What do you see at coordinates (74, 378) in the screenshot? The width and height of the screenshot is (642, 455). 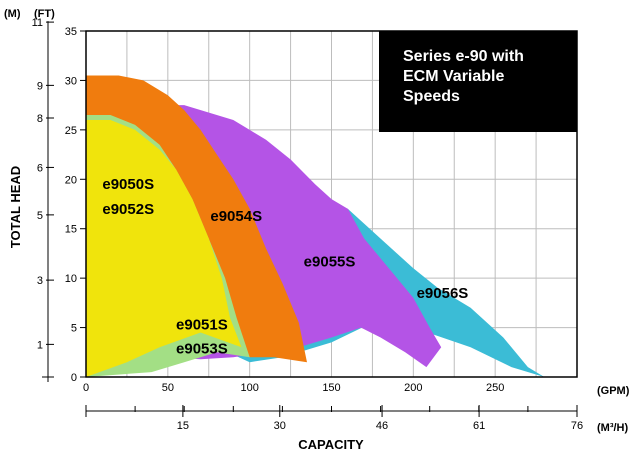 I see `ft-tick-label: 0` at bounding box center [74, 378].